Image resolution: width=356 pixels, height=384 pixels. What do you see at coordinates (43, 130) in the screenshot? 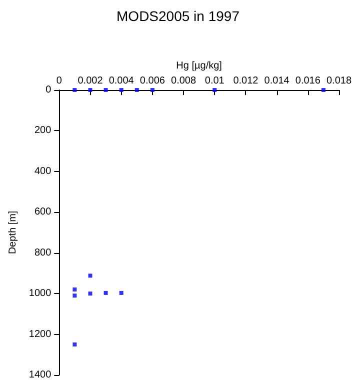
I see `y-tick-label: 200` at bounding box center [43, 130].